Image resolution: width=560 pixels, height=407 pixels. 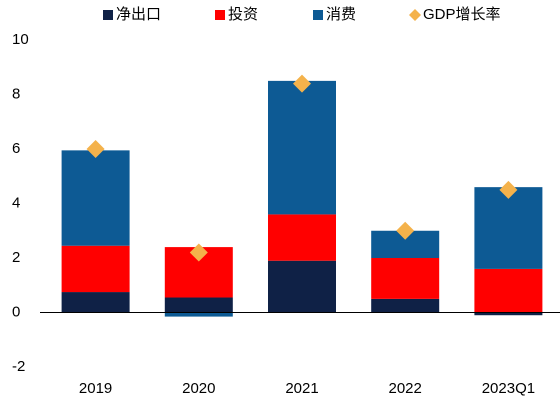 What do you see at coordinates (341, 14) in the screenshot?
I see `legend-label: 消费` at bounding box center [341, 14].